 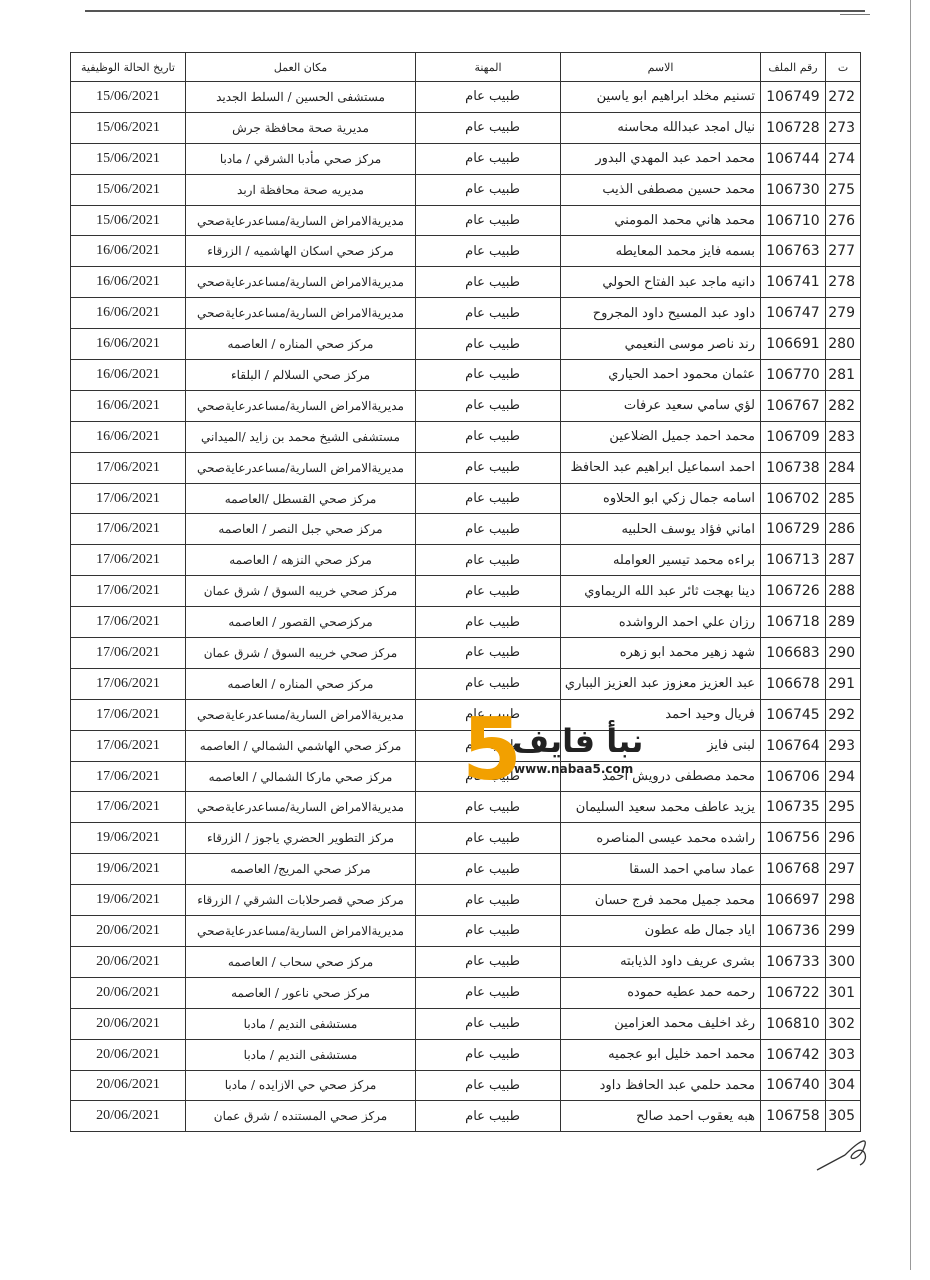 What do you see at coordinates (660, 807) in the screenshot?
I see `person-name: يزيد عاطف محمد سعيد السليمان` at bounding box center [660, 807].